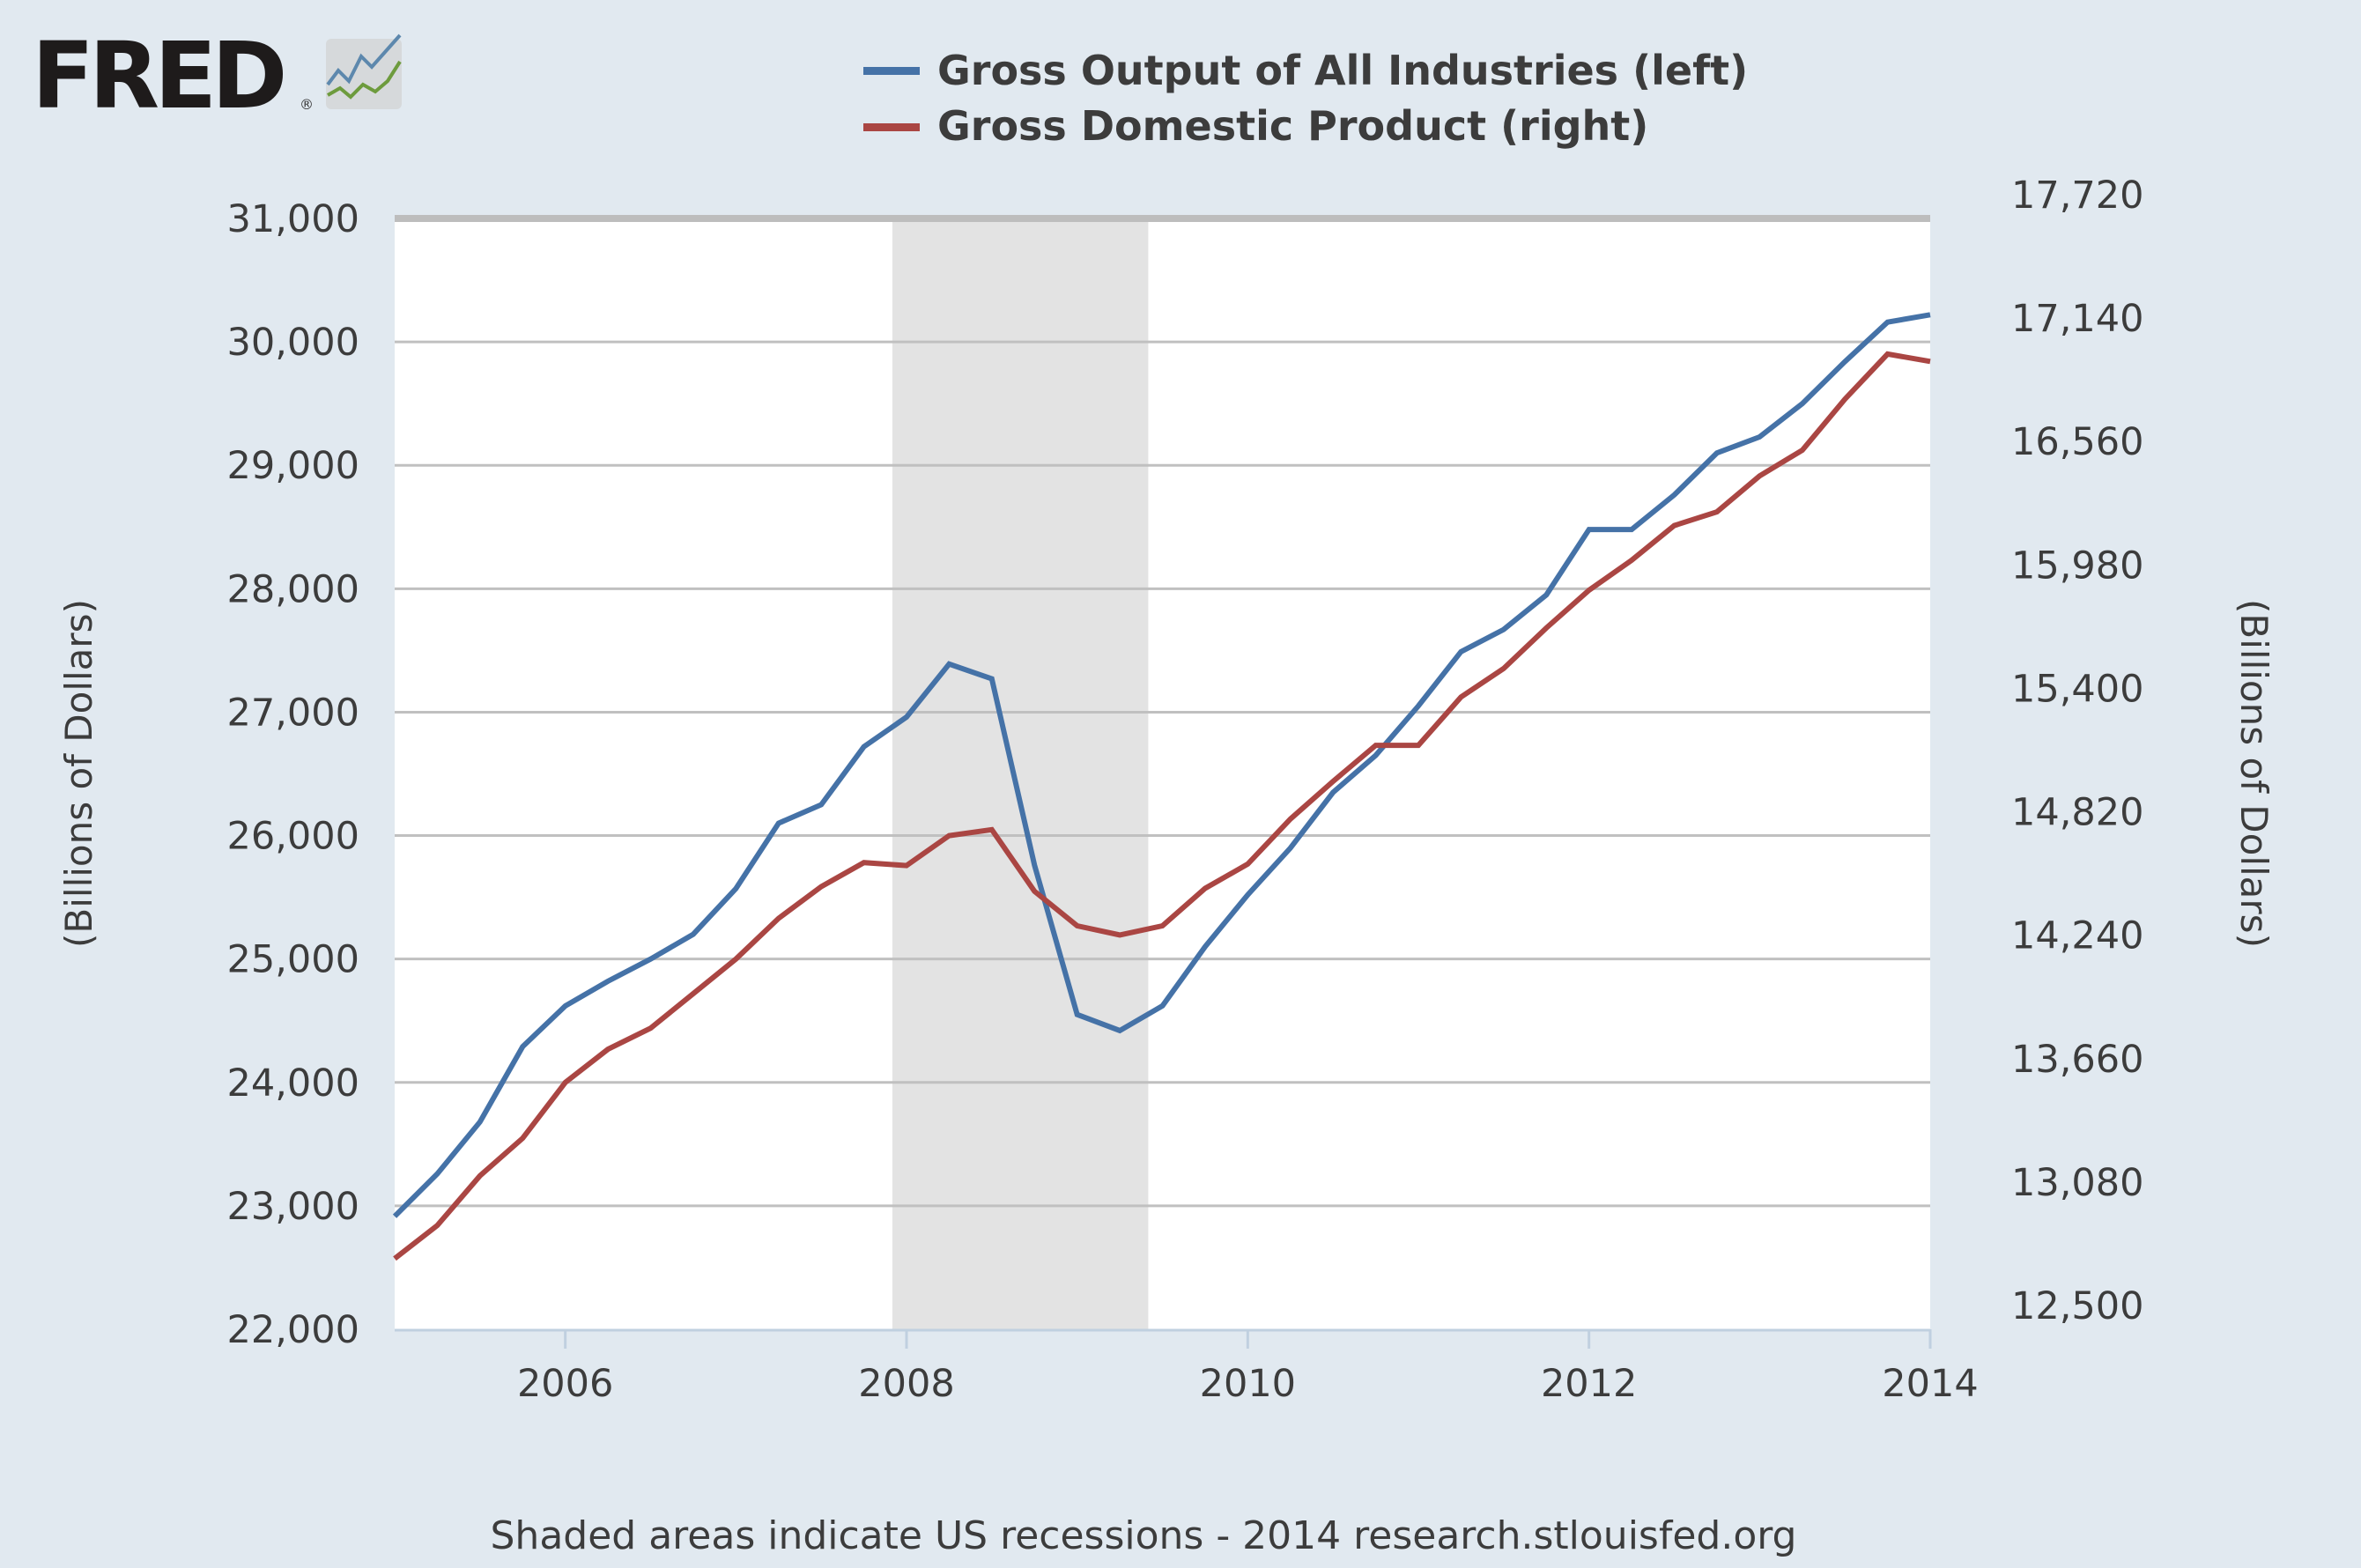 The height and width of the screenshot is (1568, 2361). I want to click on legend-item-gdp: Gross Domestic Product (right), so click(1255, 126).